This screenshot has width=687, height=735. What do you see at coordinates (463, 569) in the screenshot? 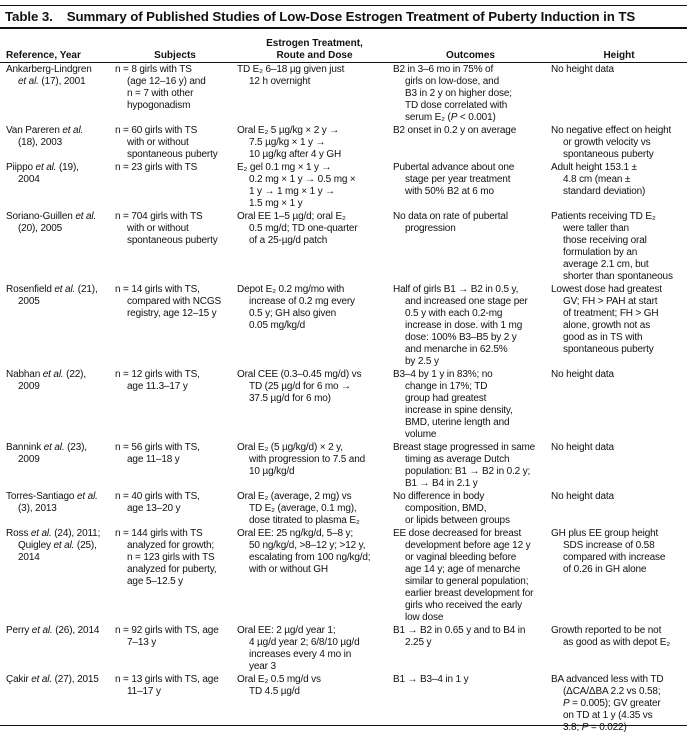
I see `outcomes-line: age 14 y; age of menarche` at bounding box center [463, 569].